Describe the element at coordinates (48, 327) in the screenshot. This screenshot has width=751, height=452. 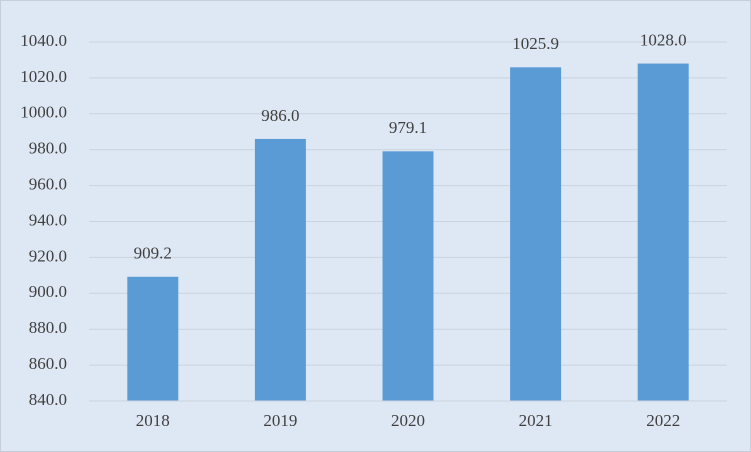
I see `y-tick-label: 880.0` at that location.